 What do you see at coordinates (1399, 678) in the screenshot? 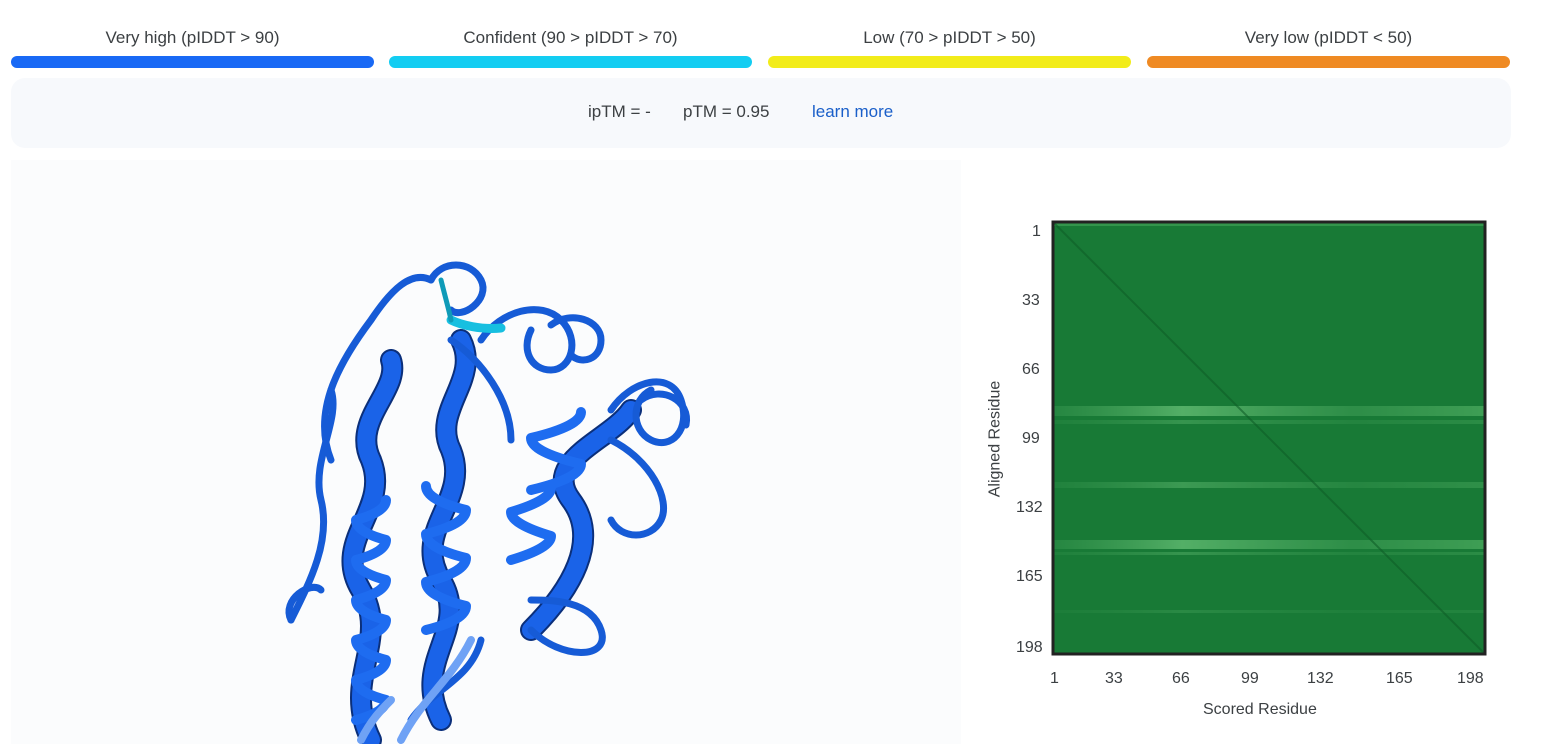
I see `x-tick: 165` at bounding box center [1399, 678].